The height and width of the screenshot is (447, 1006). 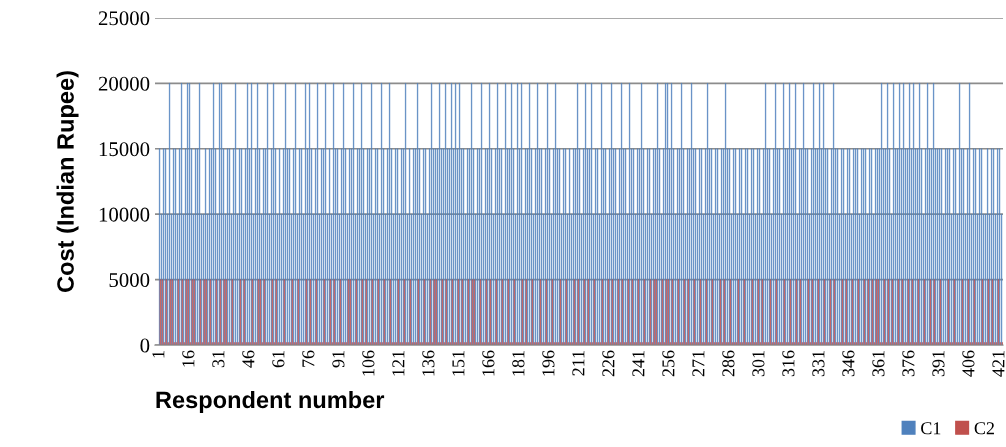 What do you see at coordinates (608, 363) in the screenshot?
I see `x-tick-label: 226` at bounding box center [608, 363].